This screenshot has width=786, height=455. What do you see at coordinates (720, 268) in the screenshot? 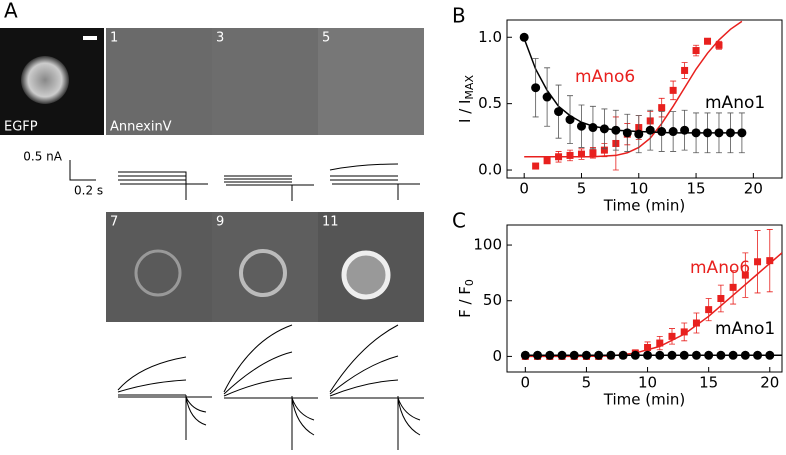
I see `series-label: mAno6` at bounding box center [720, 268].